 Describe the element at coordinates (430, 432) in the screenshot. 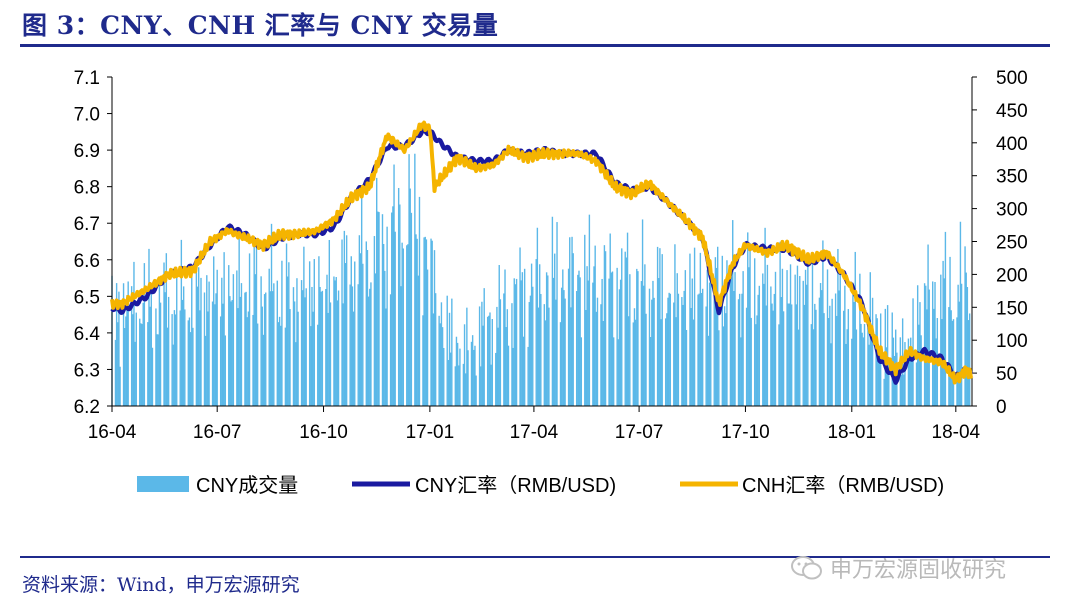

I see `x-tick-label: 17-01` at that location.